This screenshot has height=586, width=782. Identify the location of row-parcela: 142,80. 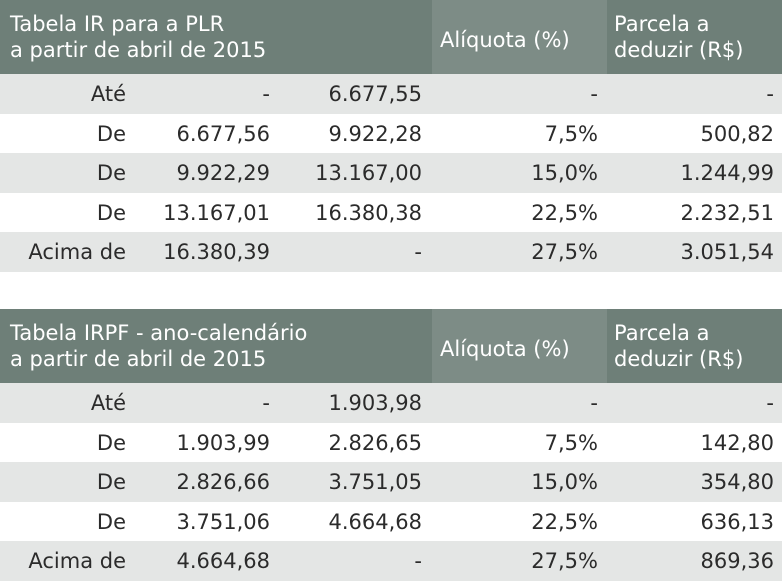
(737, 442).